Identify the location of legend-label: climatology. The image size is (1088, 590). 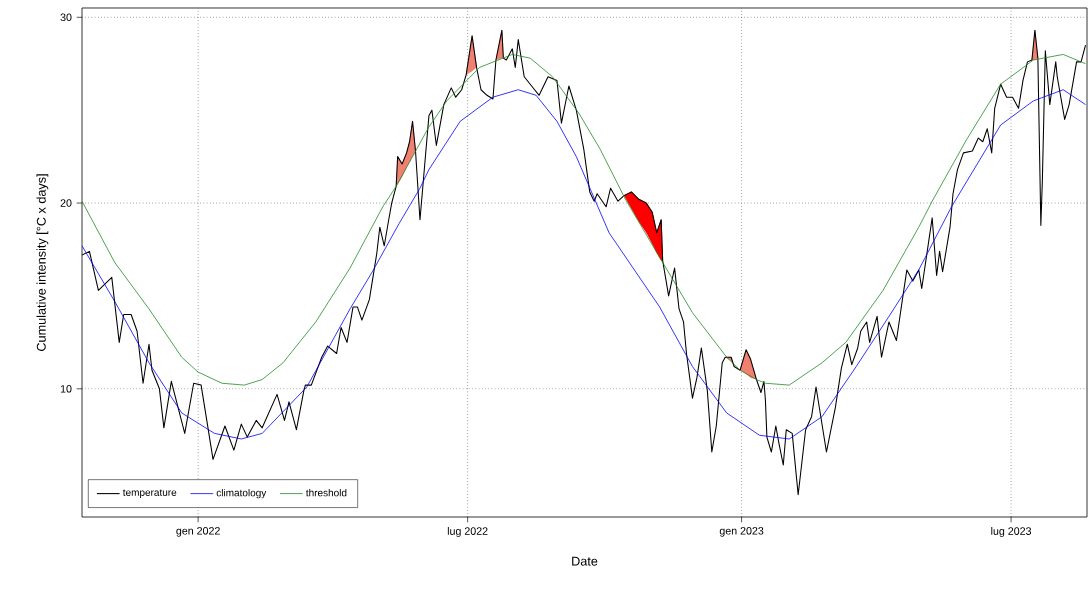
(241, 494).